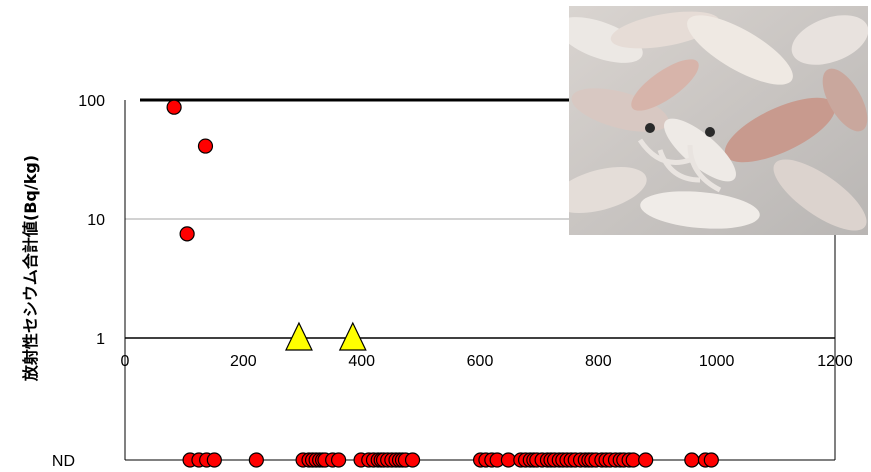 The image size is (871, 472). Describe the element at coordinates (717, 361) in the screenshot. I see `x-tick-label: 1000` at that location.